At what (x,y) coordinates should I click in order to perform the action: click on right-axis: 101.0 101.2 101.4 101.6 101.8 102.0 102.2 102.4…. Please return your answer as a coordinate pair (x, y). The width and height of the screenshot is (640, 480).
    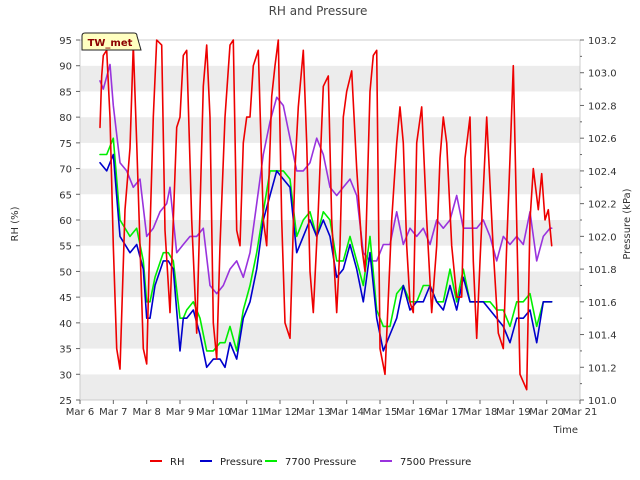
    Looking at the image, I should click on (598, 221).